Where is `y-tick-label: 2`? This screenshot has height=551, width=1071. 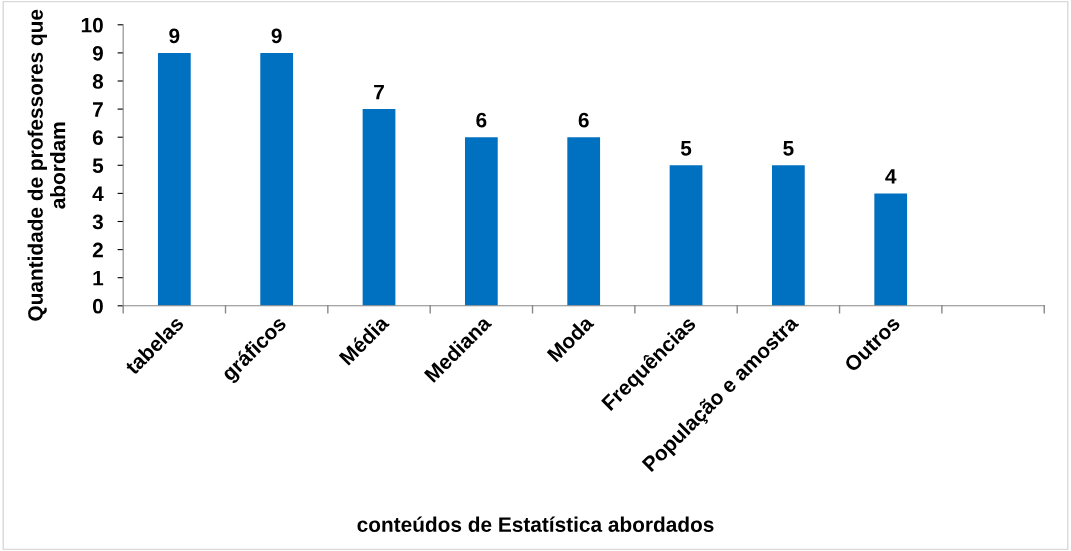 y-tick-label: 2 is located at coordinates (97, 250).